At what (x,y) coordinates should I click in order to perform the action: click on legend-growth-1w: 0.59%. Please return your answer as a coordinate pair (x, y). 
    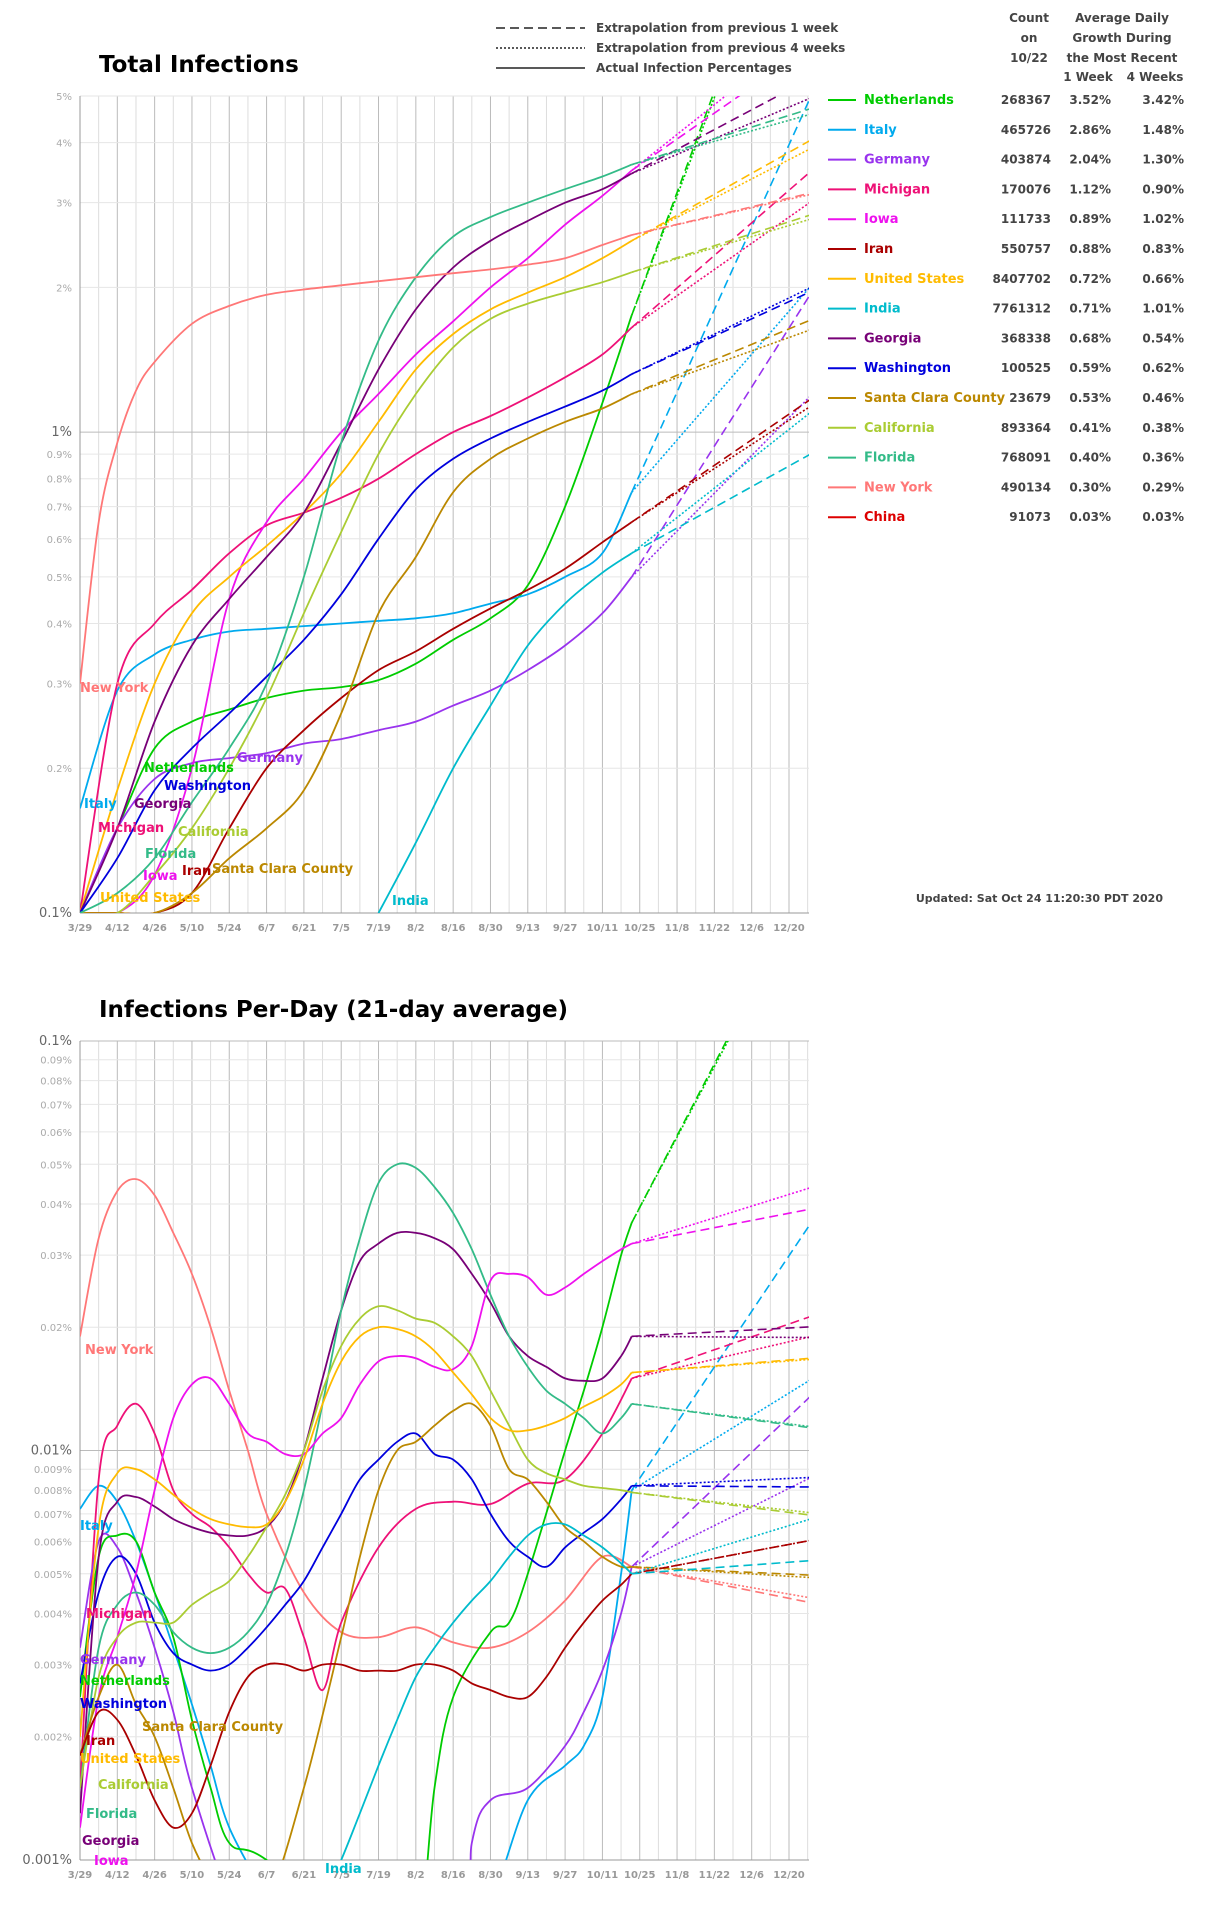
    Looking at the image, I should click on (1090, 368).